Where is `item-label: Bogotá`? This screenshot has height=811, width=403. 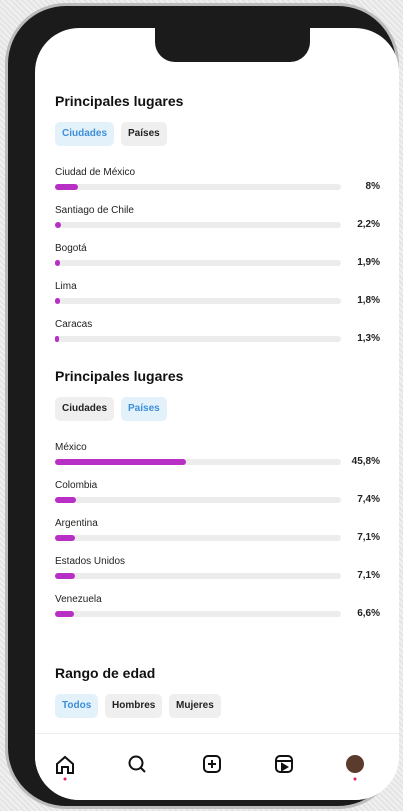 item-label: Bogotá is located at coordinates (71, 248).